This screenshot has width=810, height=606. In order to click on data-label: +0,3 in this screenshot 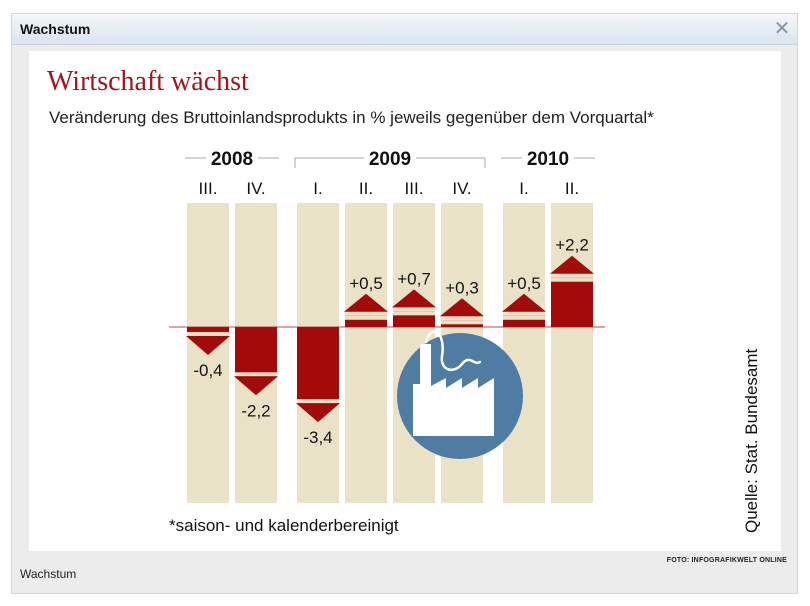, I will do `click(462, 287)`.